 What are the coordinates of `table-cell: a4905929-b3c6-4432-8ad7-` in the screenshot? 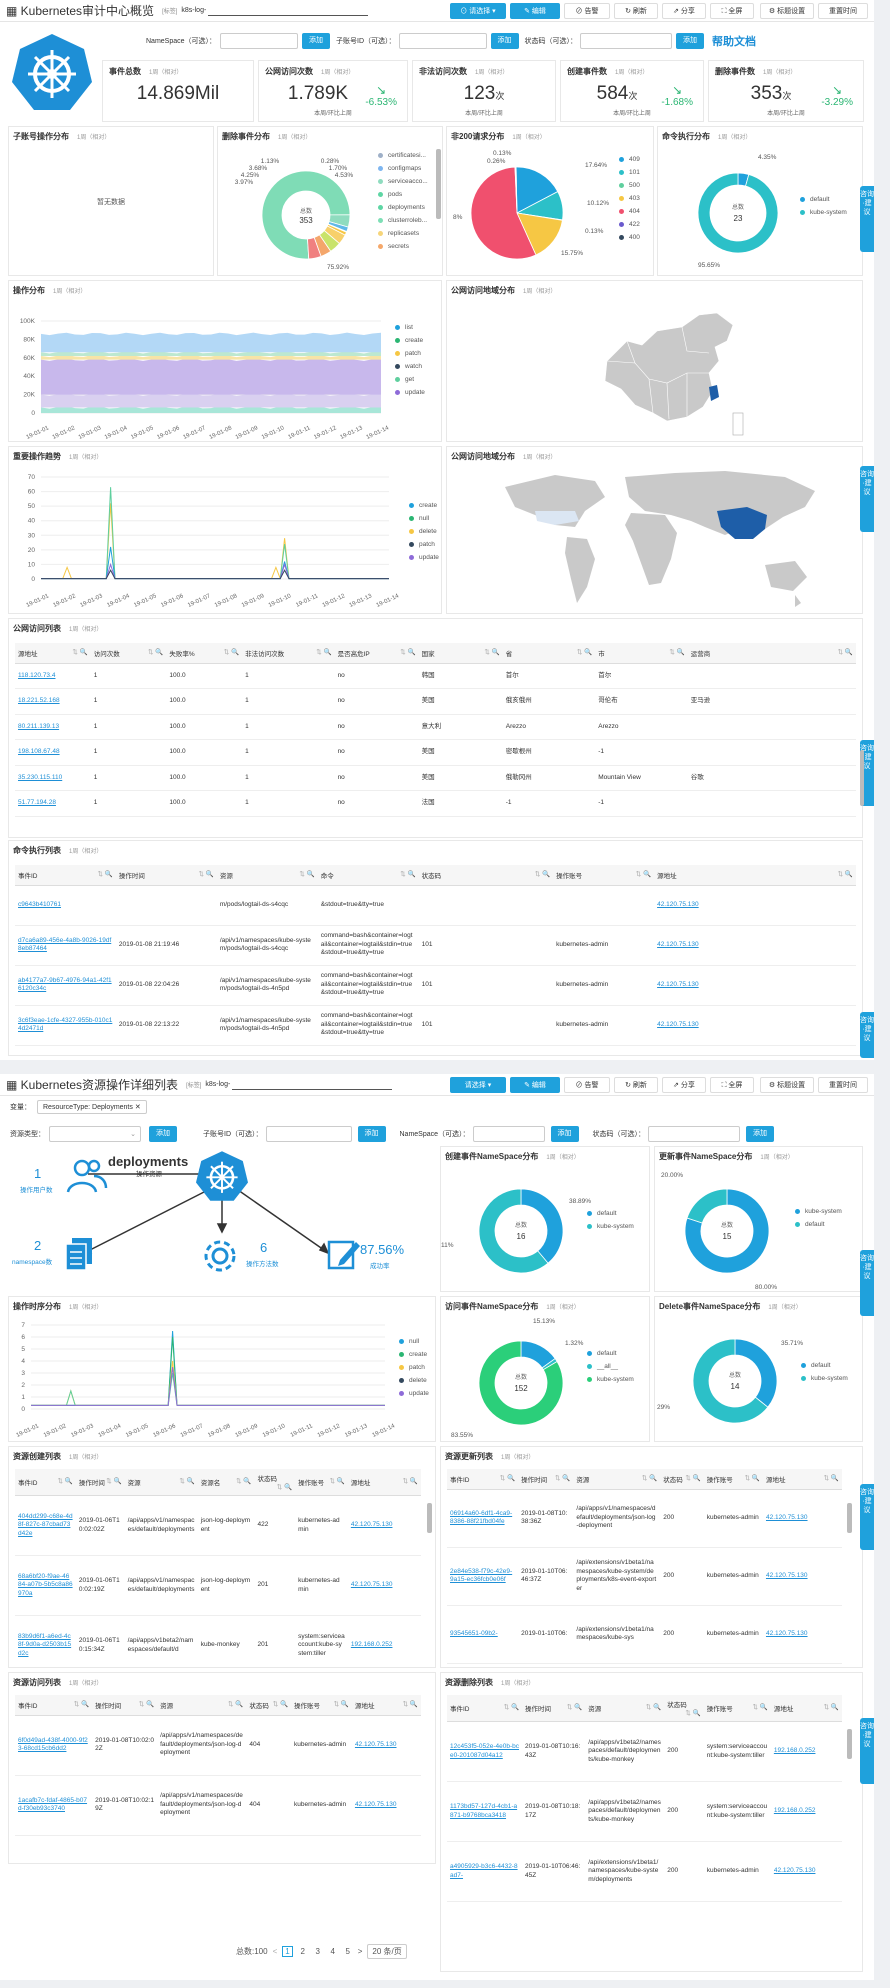 It's located at (485, 1871).